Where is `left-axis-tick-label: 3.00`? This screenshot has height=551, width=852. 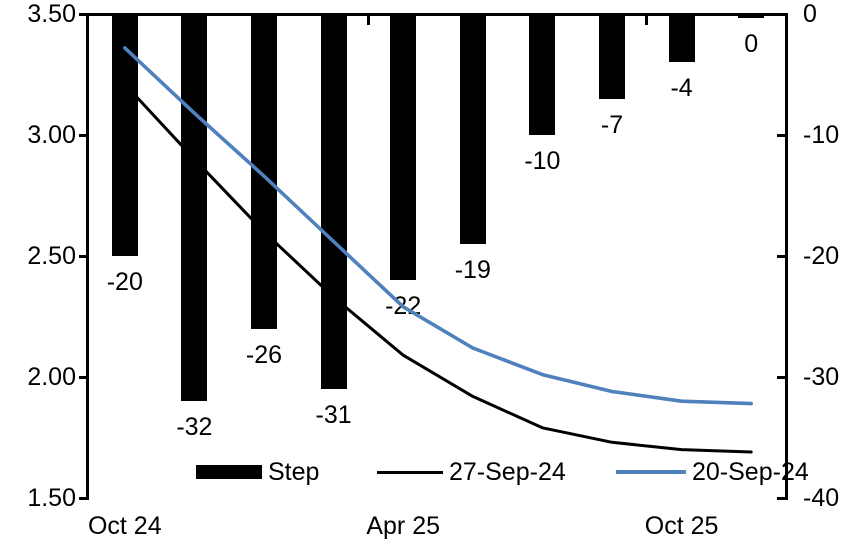 left-axis-tick-label: 3.00 is located at coordinates (51, 135).